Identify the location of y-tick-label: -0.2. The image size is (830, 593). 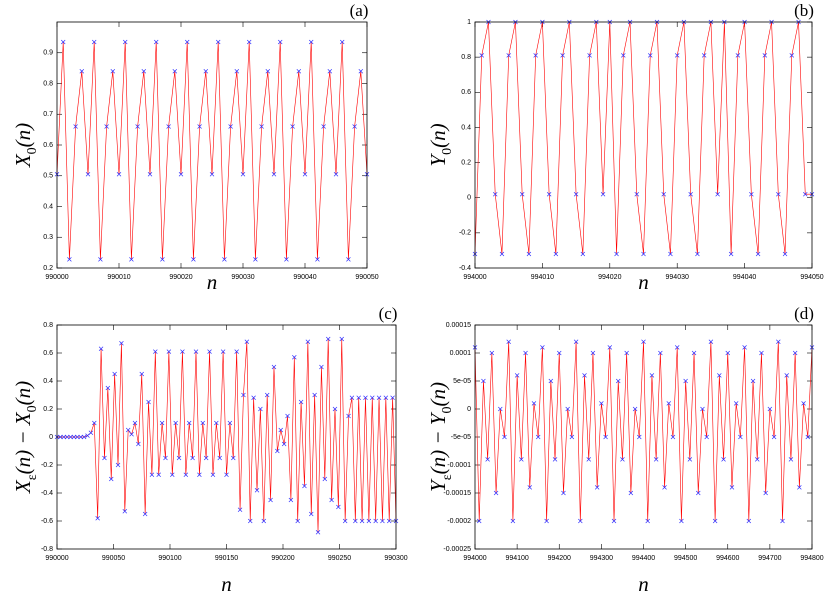
(47, 465).